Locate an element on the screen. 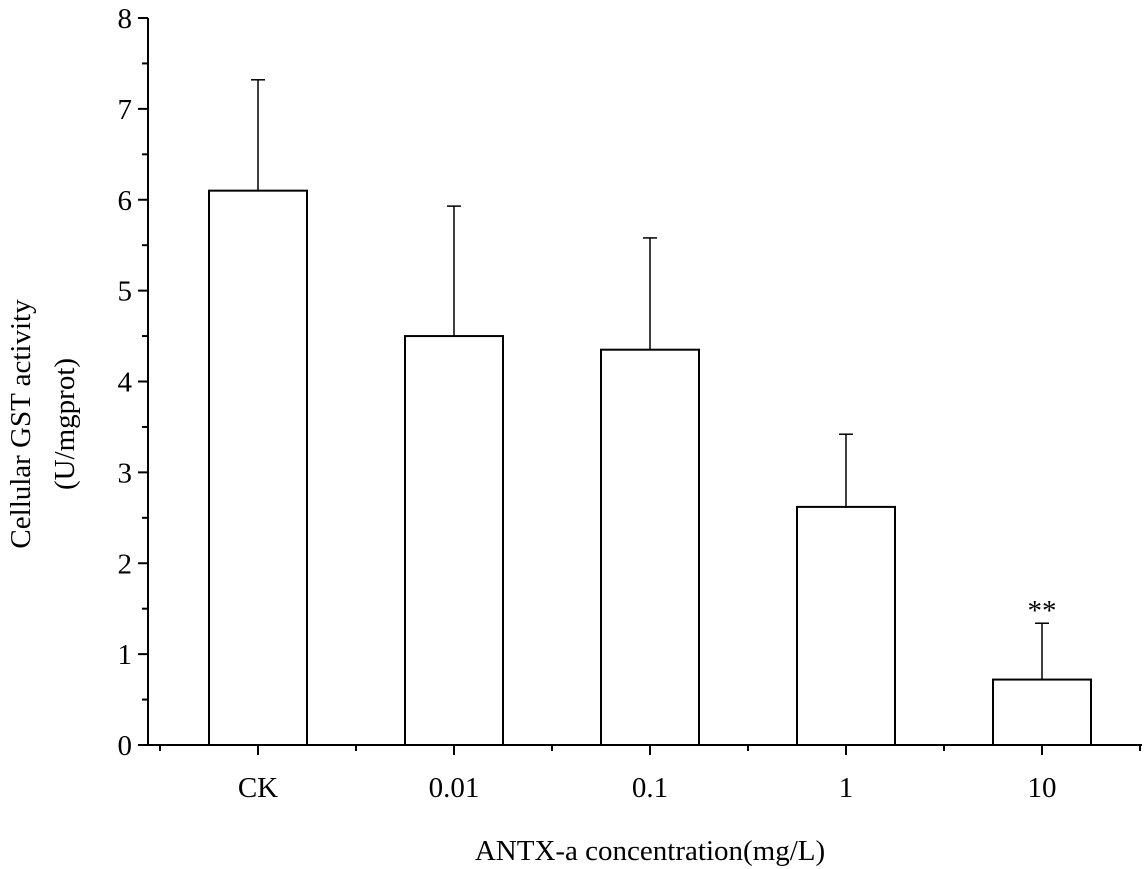 The image size is (1144, 869). y-tick-label: 8 is located at coordinates (125, 19).